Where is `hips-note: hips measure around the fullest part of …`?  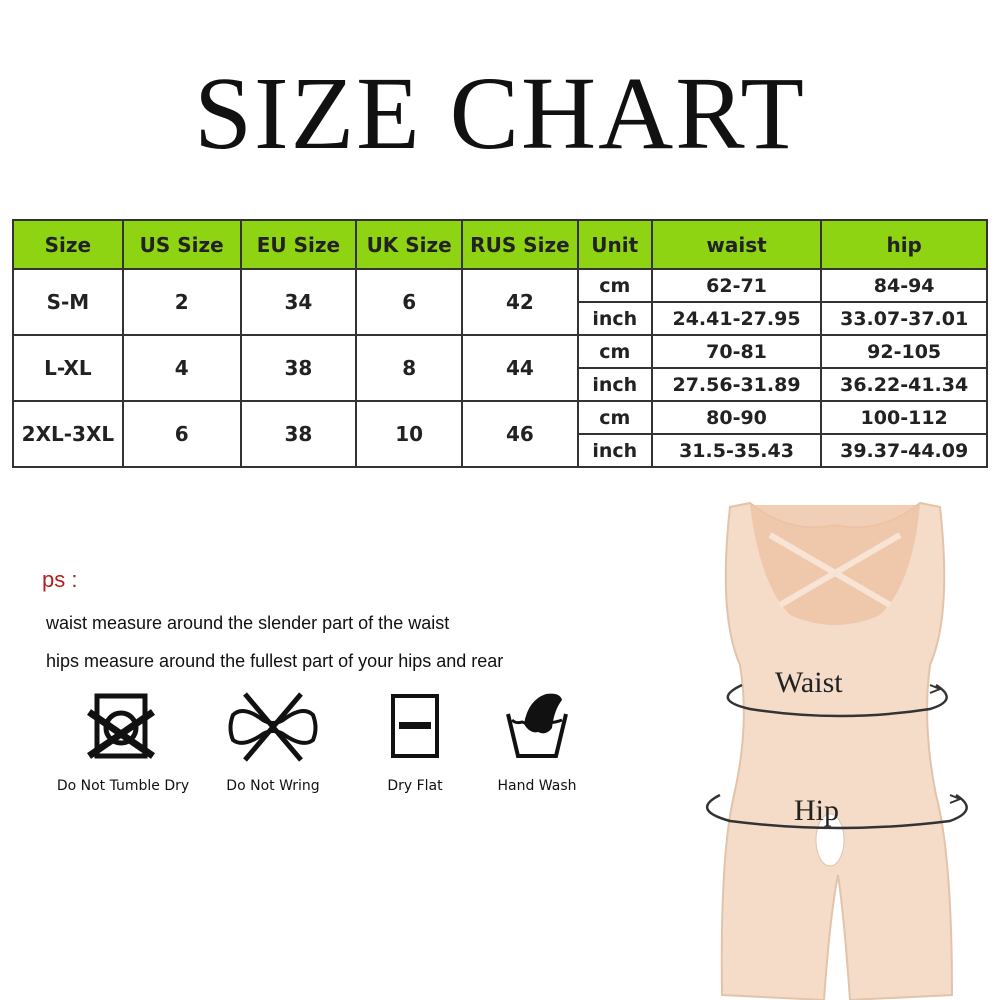 hips-note: hips measure around the fullest part of … is located at coordinates (275, 661).